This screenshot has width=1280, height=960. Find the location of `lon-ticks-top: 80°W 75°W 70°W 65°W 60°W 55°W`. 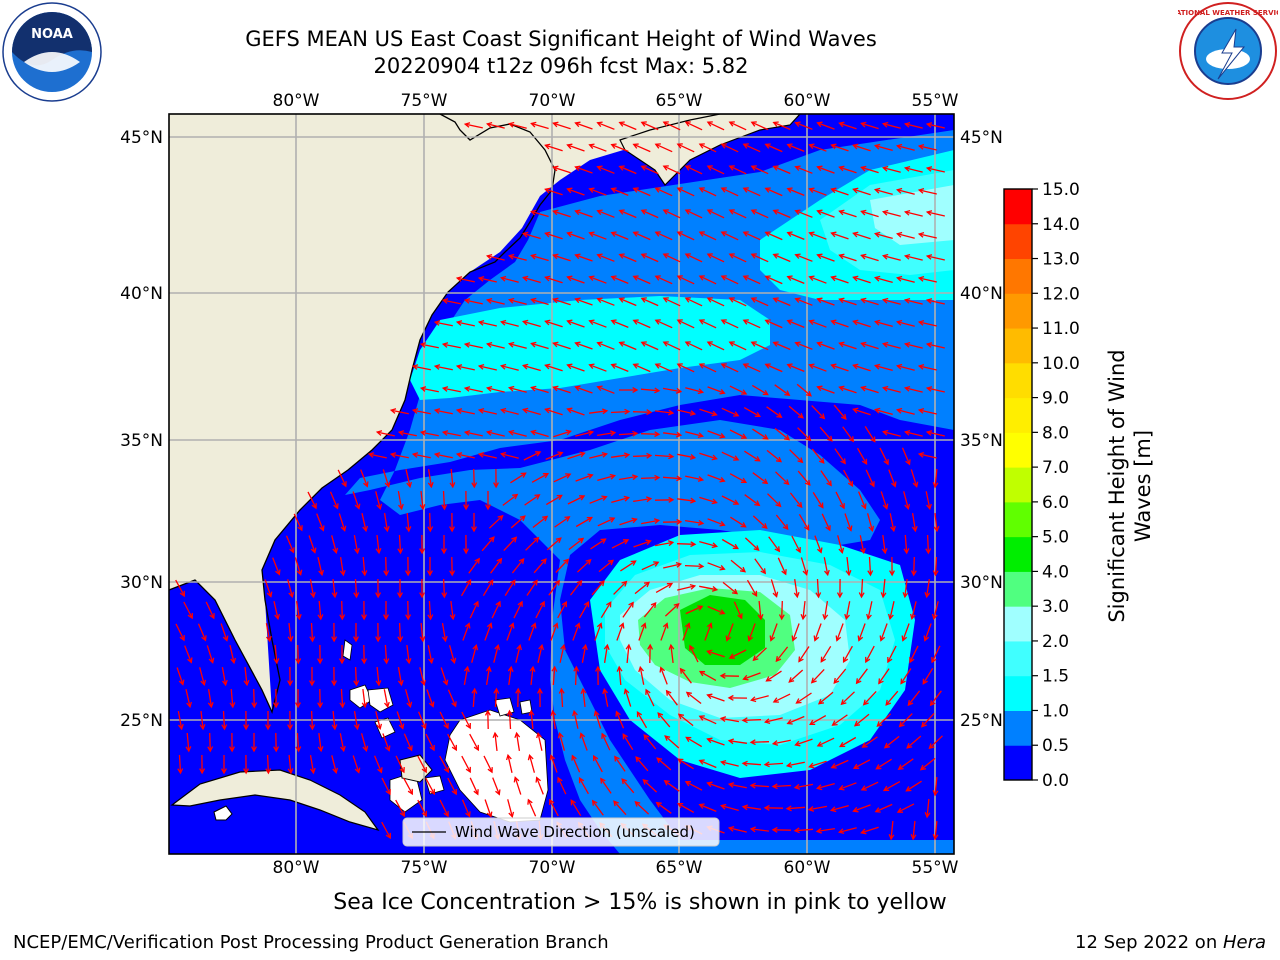

lon-ticks-top: 80°W 75°W 70°W 65°W 60°W 55°W is located at coordinates (616, 101).